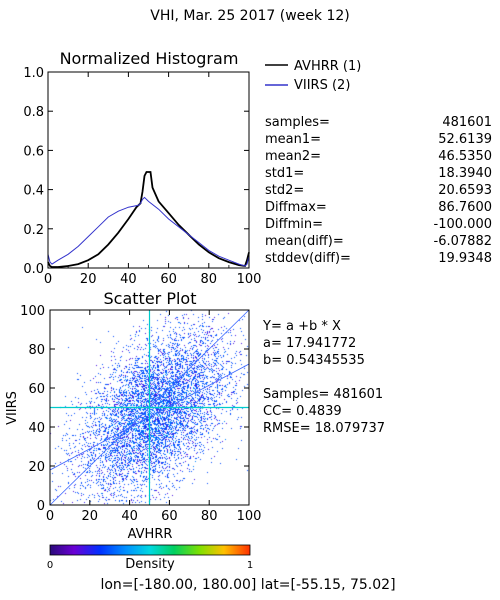 The width and height of the screenshot is (500, 600). I want to click on legend-label-avhrr: AVHRR (1), so click(327, 66).